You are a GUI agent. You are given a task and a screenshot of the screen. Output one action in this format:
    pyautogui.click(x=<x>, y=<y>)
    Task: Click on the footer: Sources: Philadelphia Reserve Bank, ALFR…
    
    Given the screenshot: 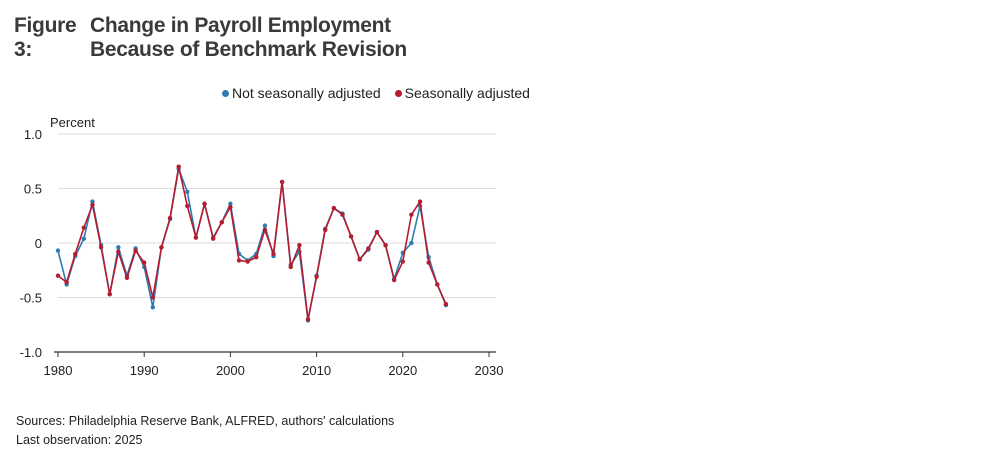 What is the action you would take?
    pyautogui.click(x=205, y=431)
    